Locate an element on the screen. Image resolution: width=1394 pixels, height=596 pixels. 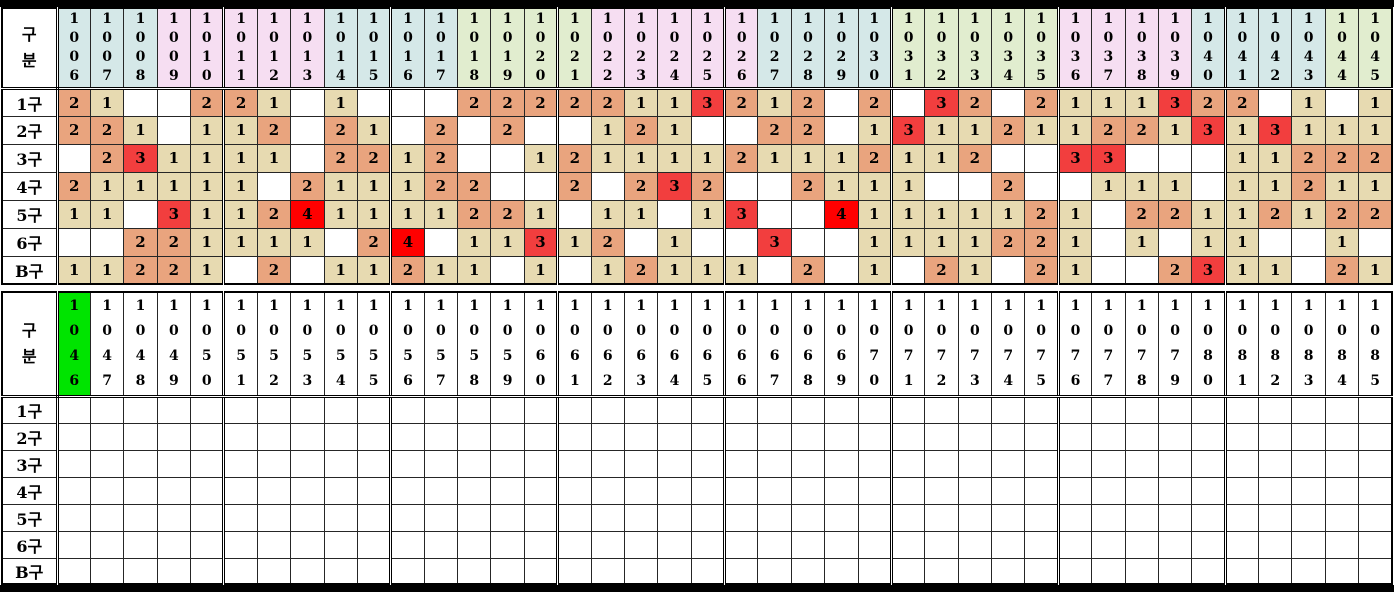
row-label-3구: 3구 is located at coordinates (30, 463).